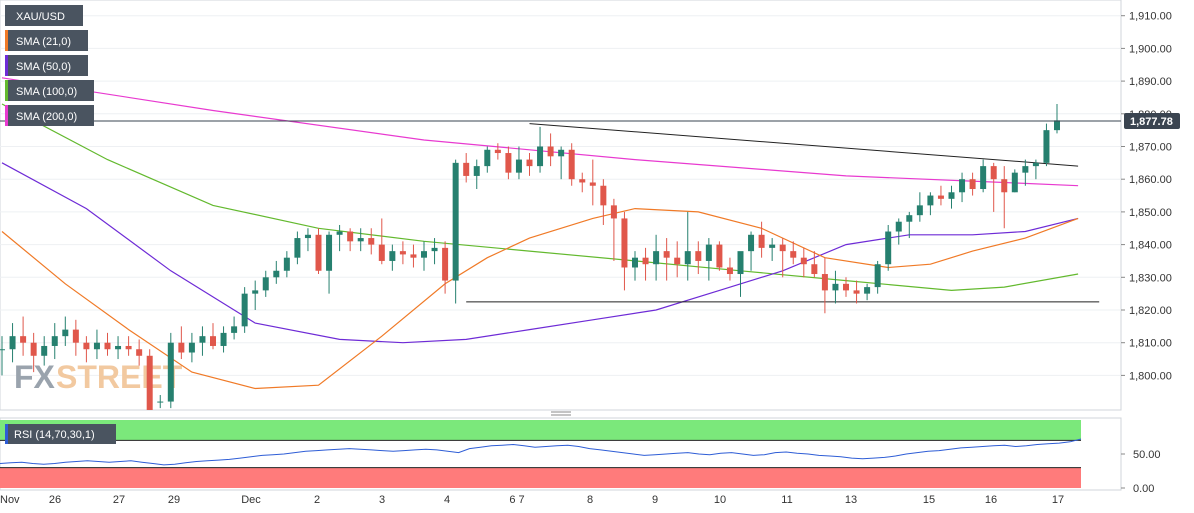  I want to click on legend-item: SMA (100,0), so click(49, 90).